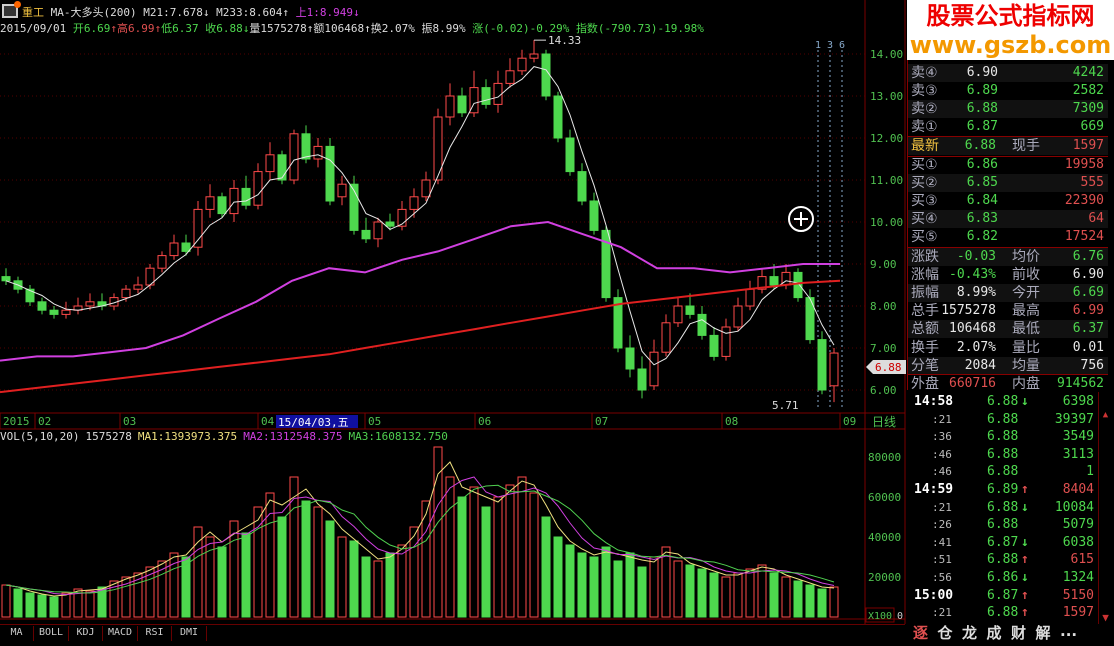  I want to click on quote-row: 分笔 2084 均量 756, so click(1008, 365).